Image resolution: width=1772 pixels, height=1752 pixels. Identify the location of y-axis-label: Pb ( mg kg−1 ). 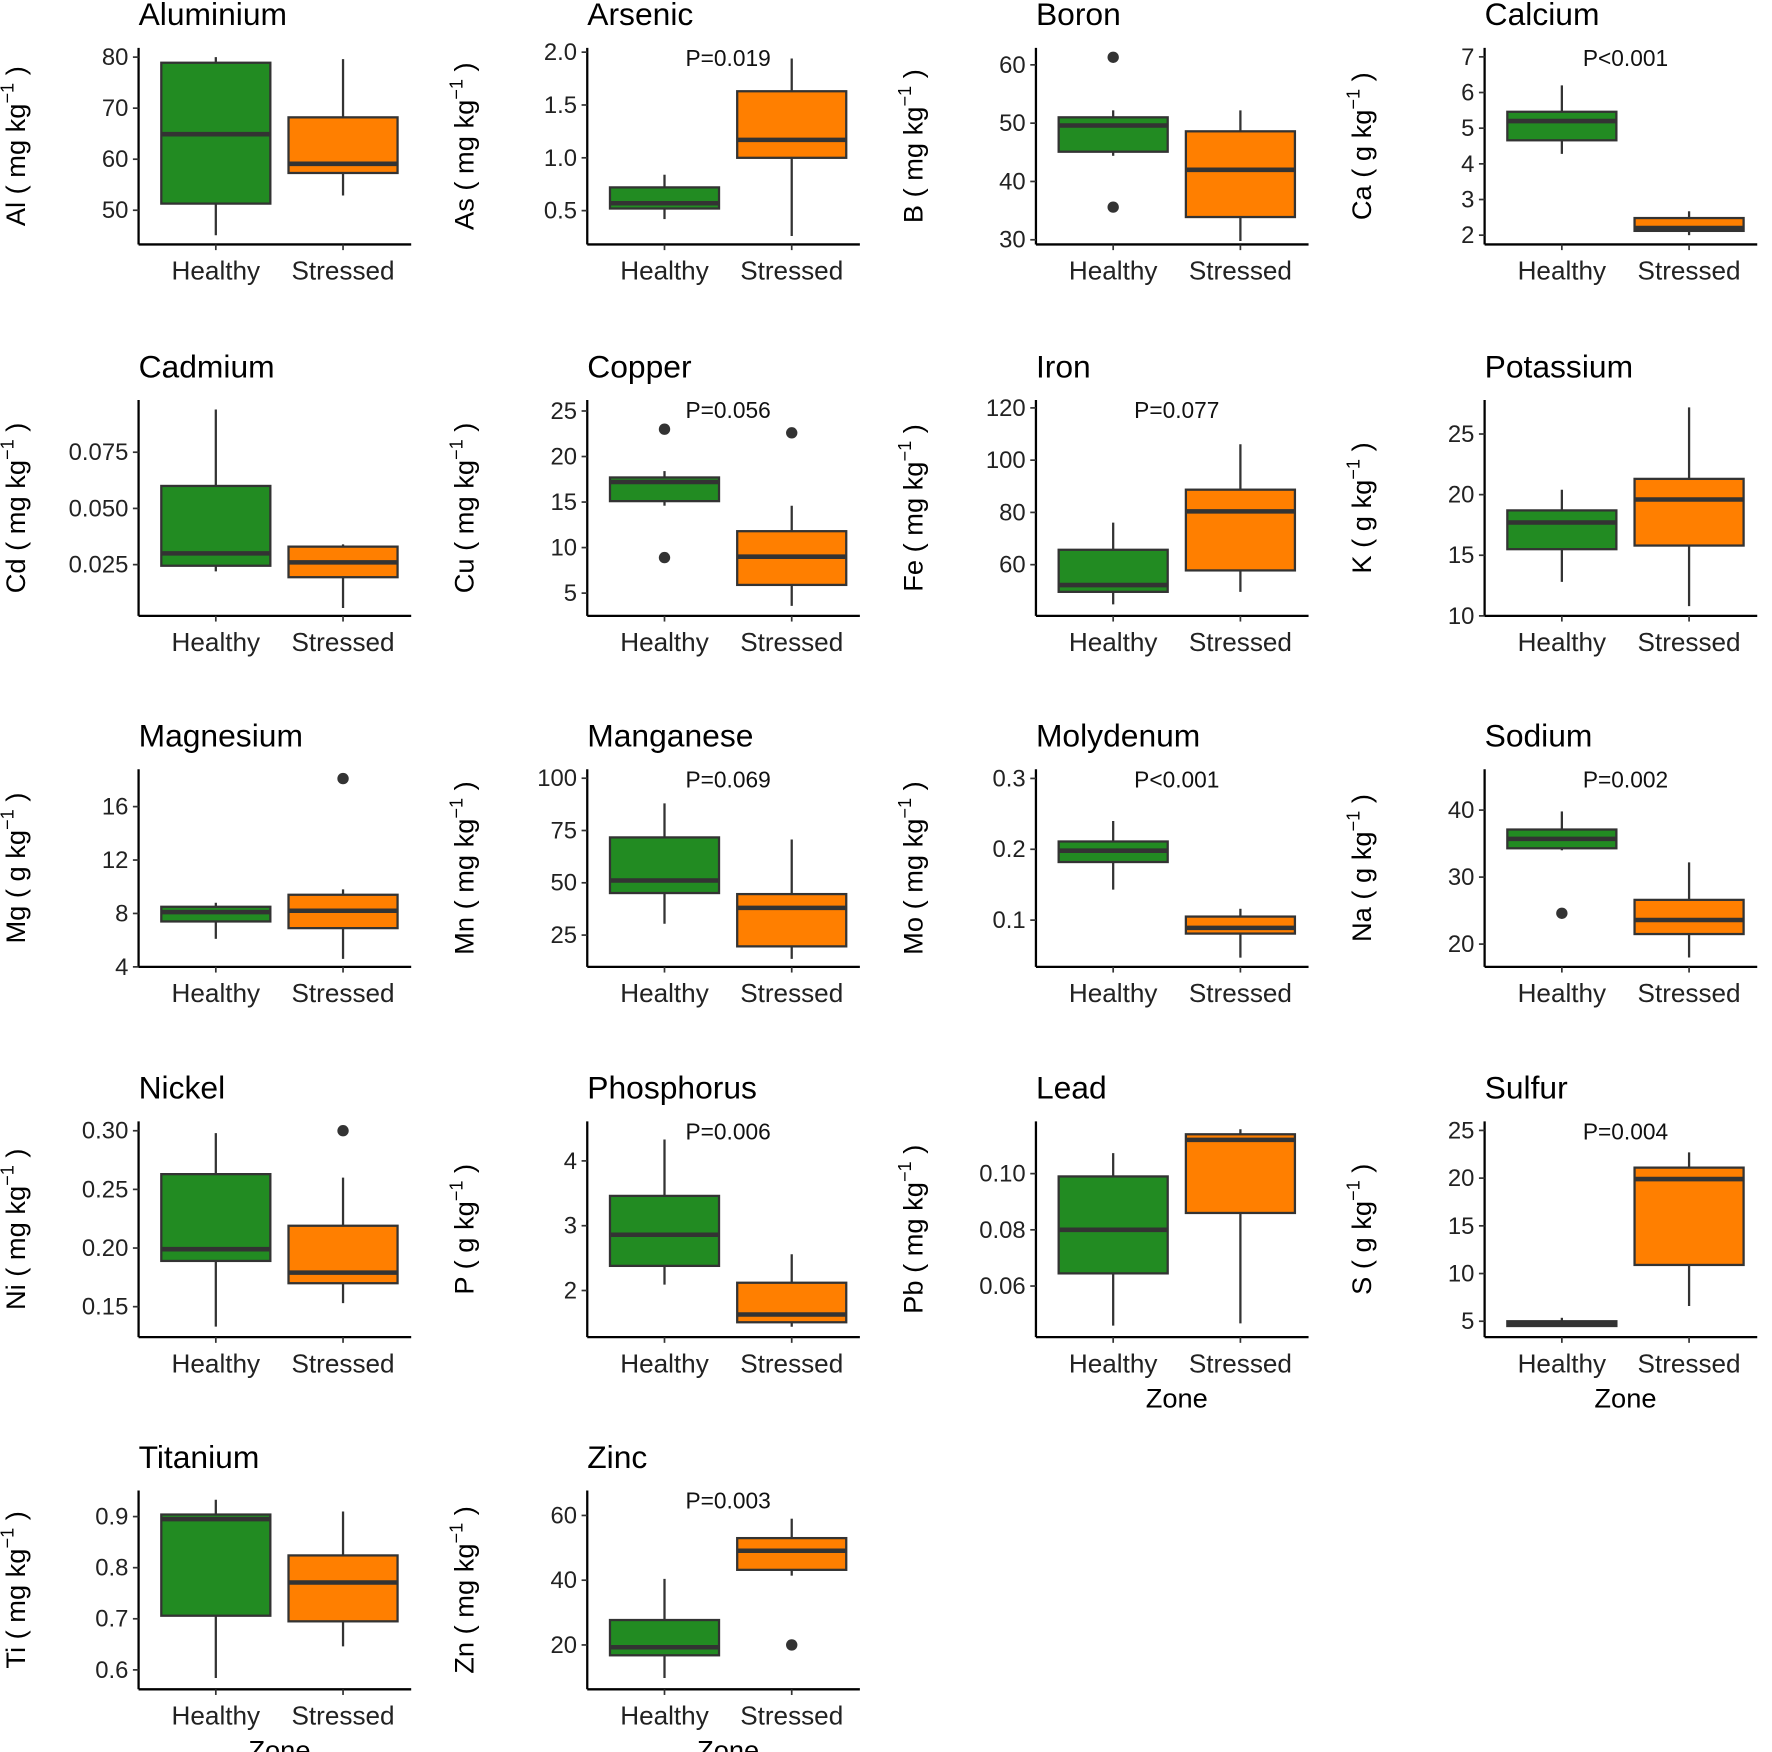
(911, 1229).